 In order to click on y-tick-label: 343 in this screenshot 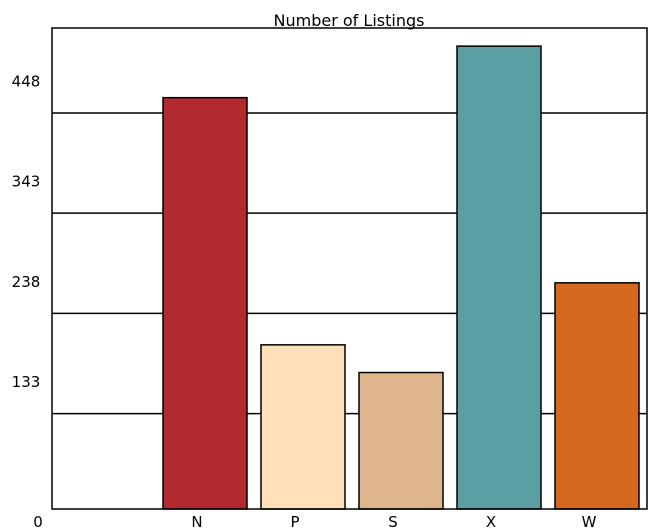, I will do `click(26, 182)`.